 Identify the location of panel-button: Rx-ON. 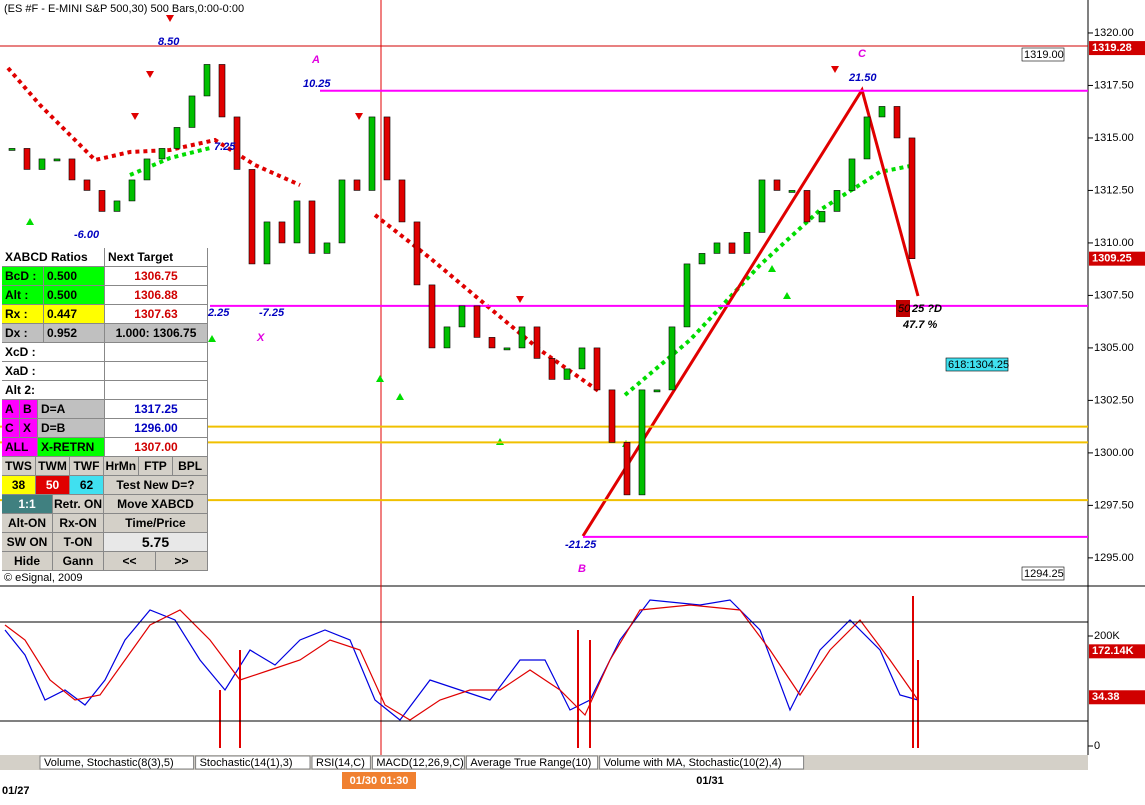
(78, 523).